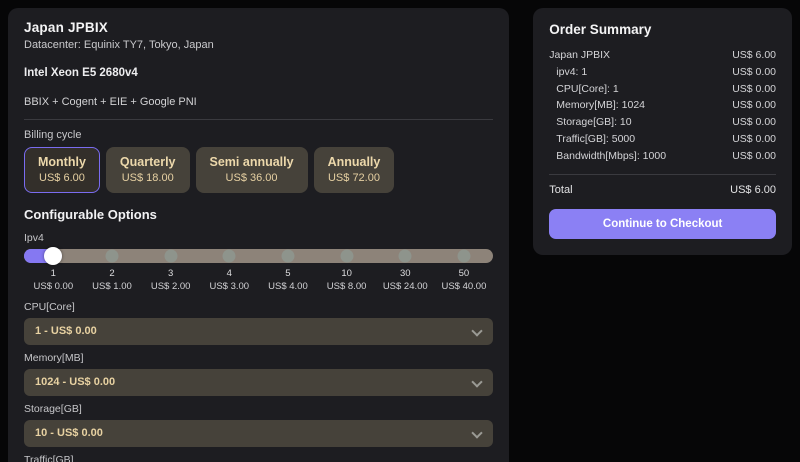  Describe the element at coordinates (259, 331) in the screenshot. I see `cpu-select: 1 - US$ 0.00` at that location.